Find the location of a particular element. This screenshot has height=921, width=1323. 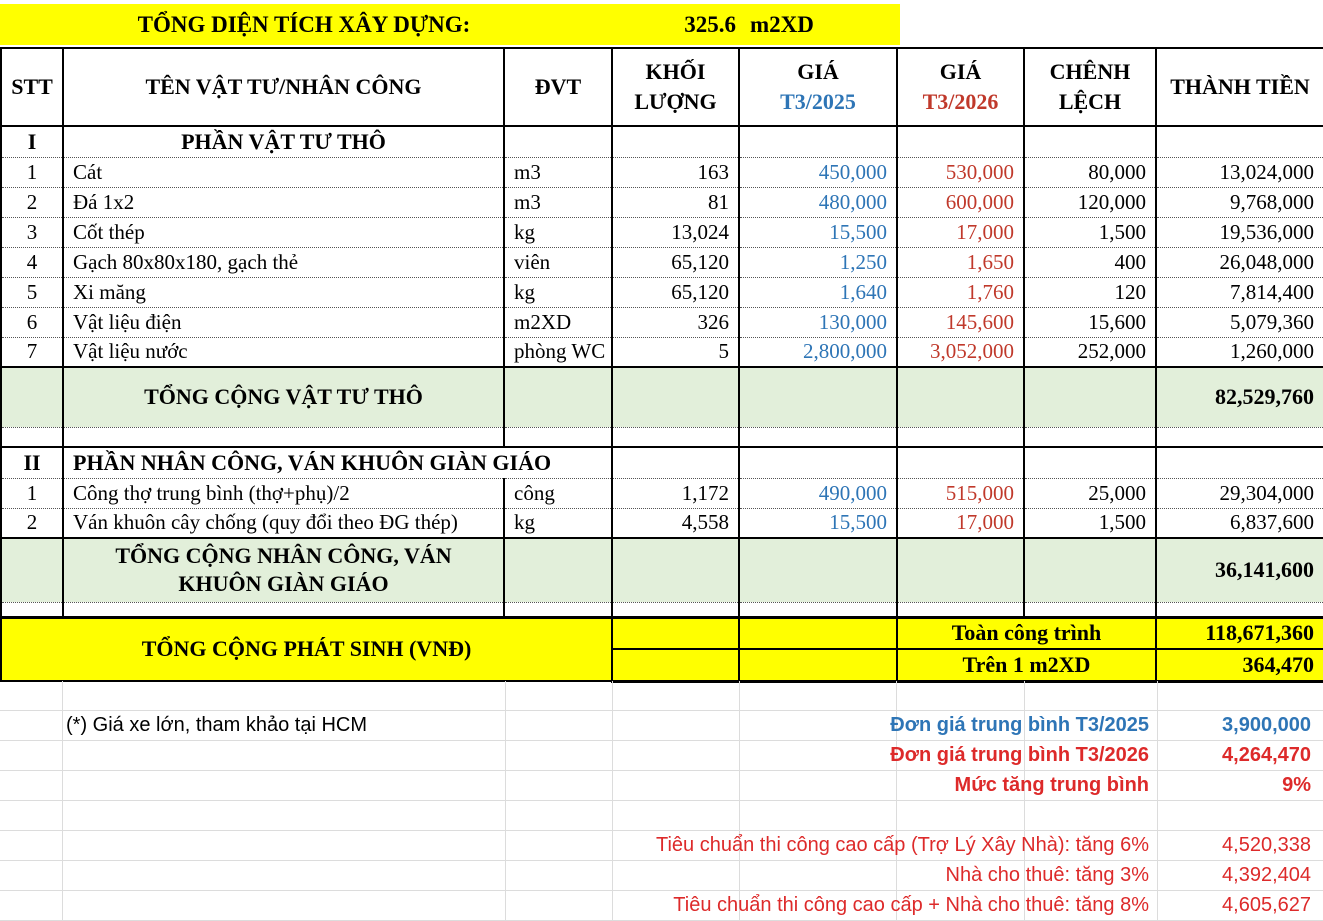

cell-name: Cát is located at coordinates (283, 172).